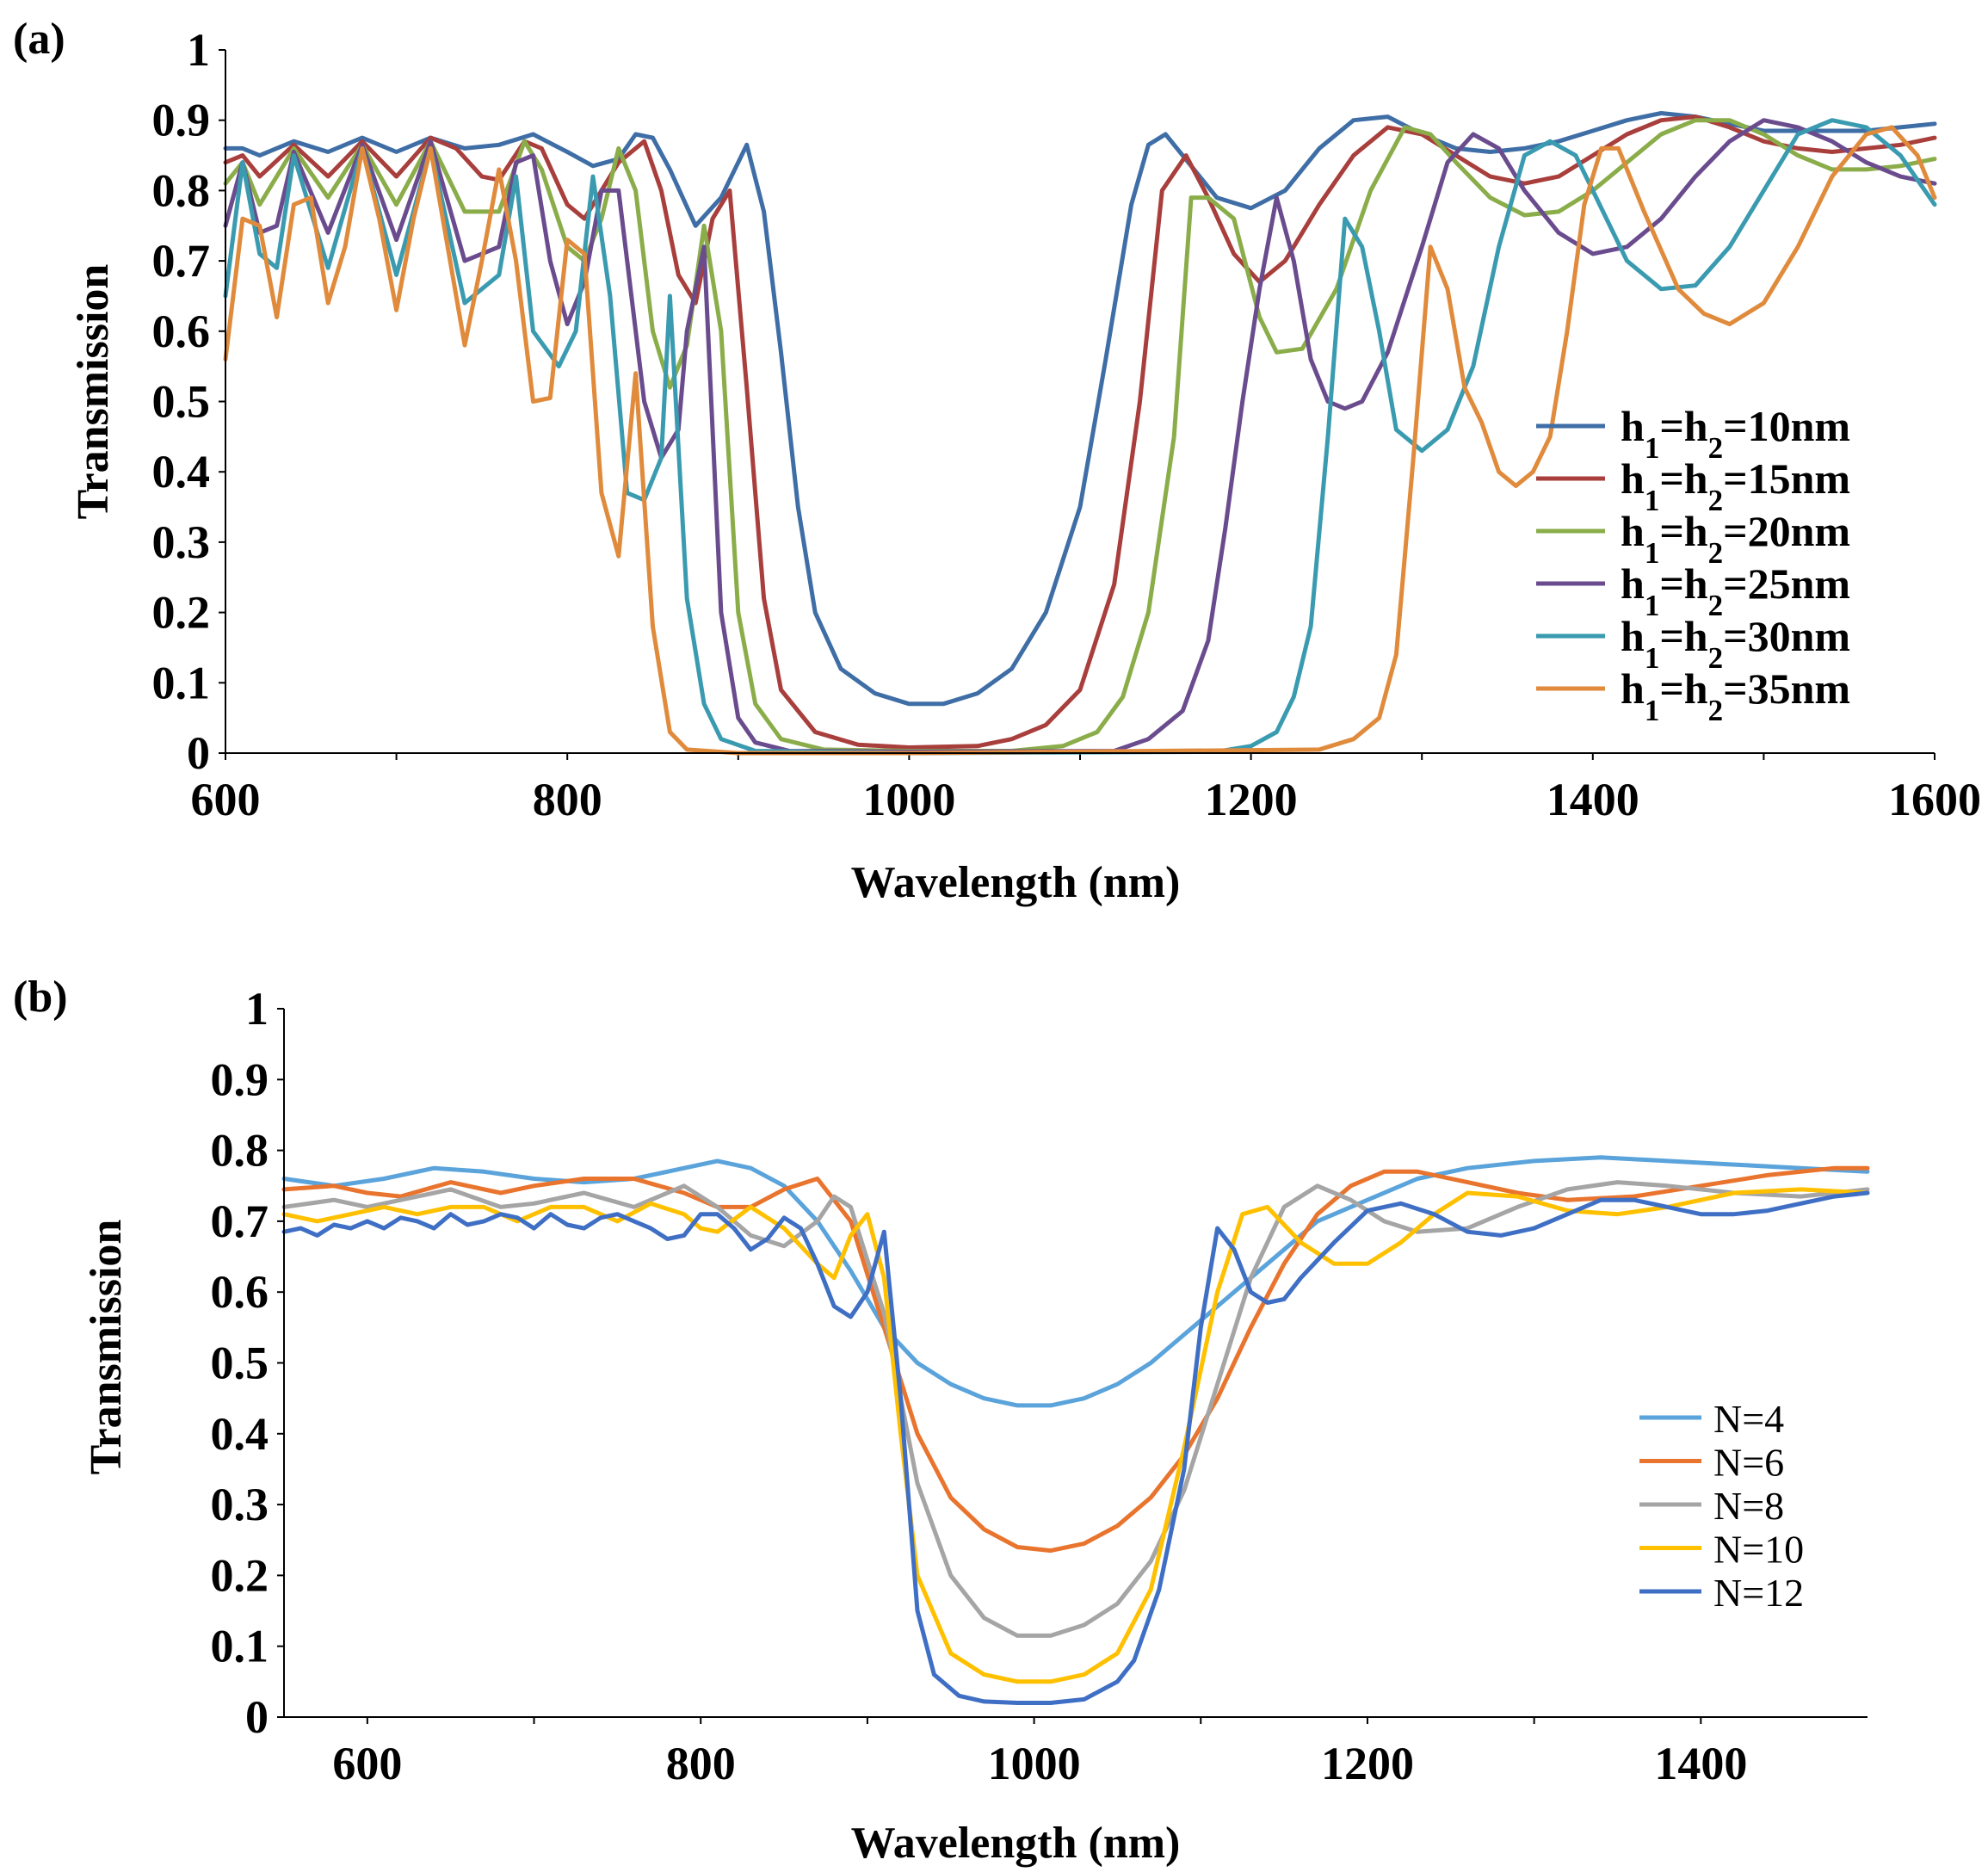  I want to click on panel-b-label: (b), so click(40, 997).